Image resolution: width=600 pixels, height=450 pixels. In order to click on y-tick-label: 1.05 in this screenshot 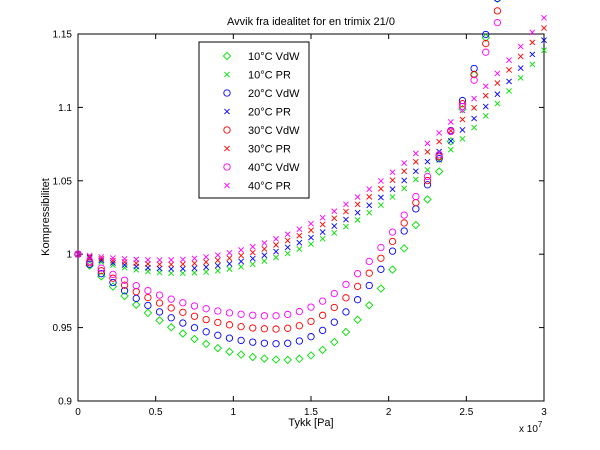, I will do `click(63, 181)`.